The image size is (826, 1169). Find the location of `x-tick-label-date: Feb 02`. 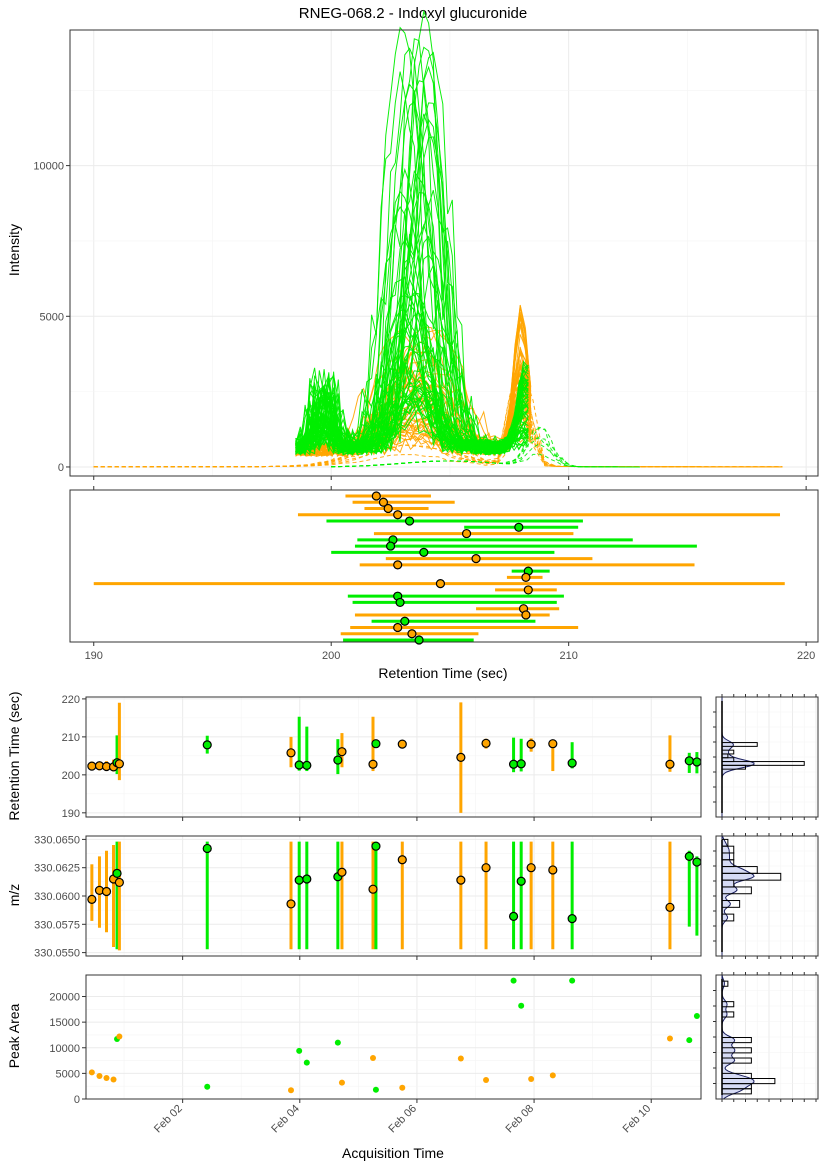

x-tick-label-date: Feb 02 is located at coordinates (168, 1119).